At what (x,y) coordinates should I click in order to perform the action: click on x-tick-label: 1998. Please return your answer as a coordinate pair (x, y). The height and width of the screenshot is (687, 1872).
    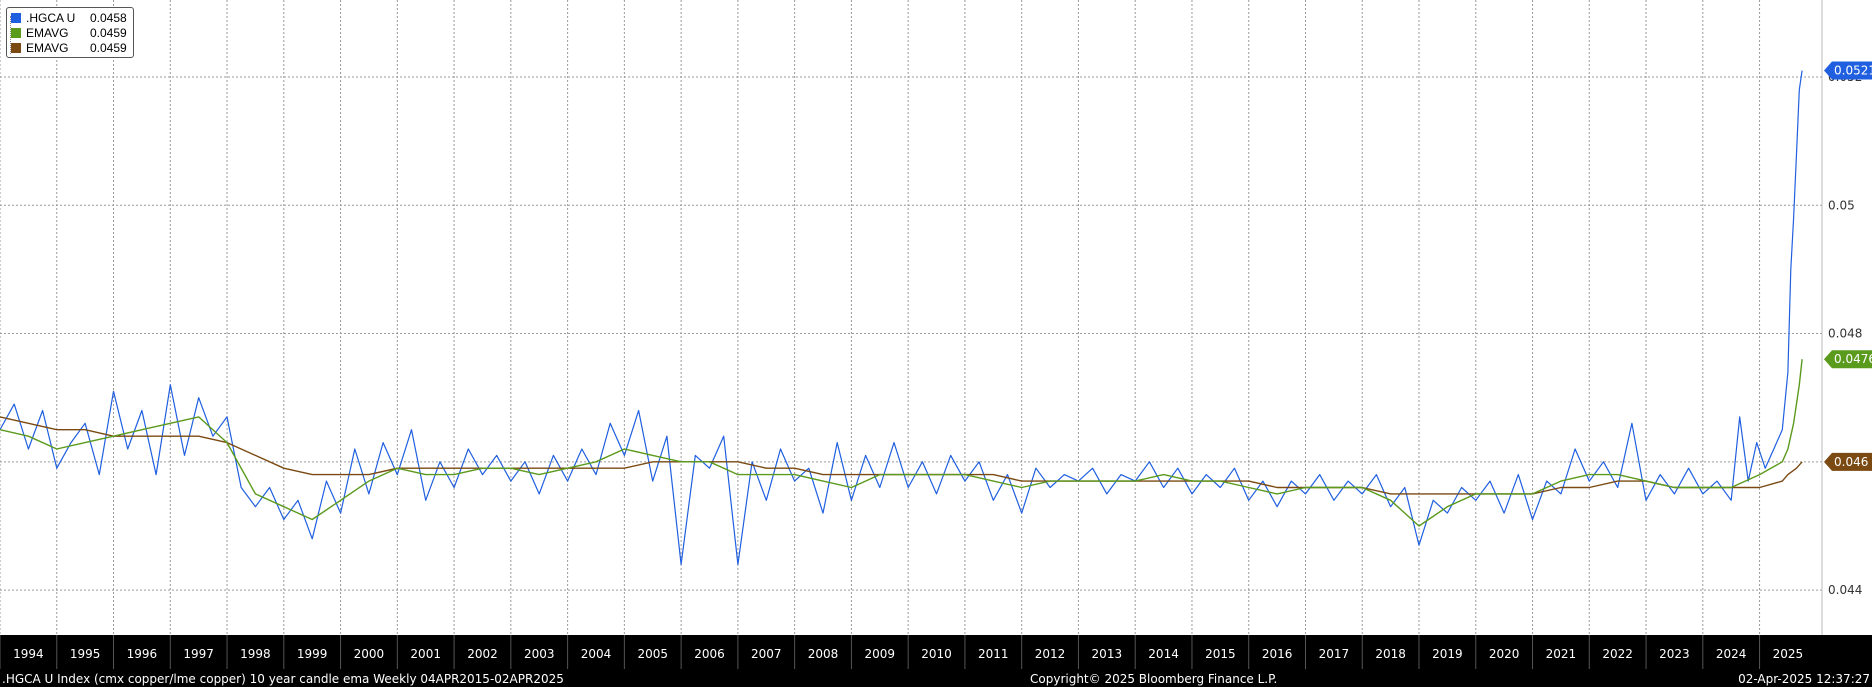
    Looking at the image, I should click on (255, 654).